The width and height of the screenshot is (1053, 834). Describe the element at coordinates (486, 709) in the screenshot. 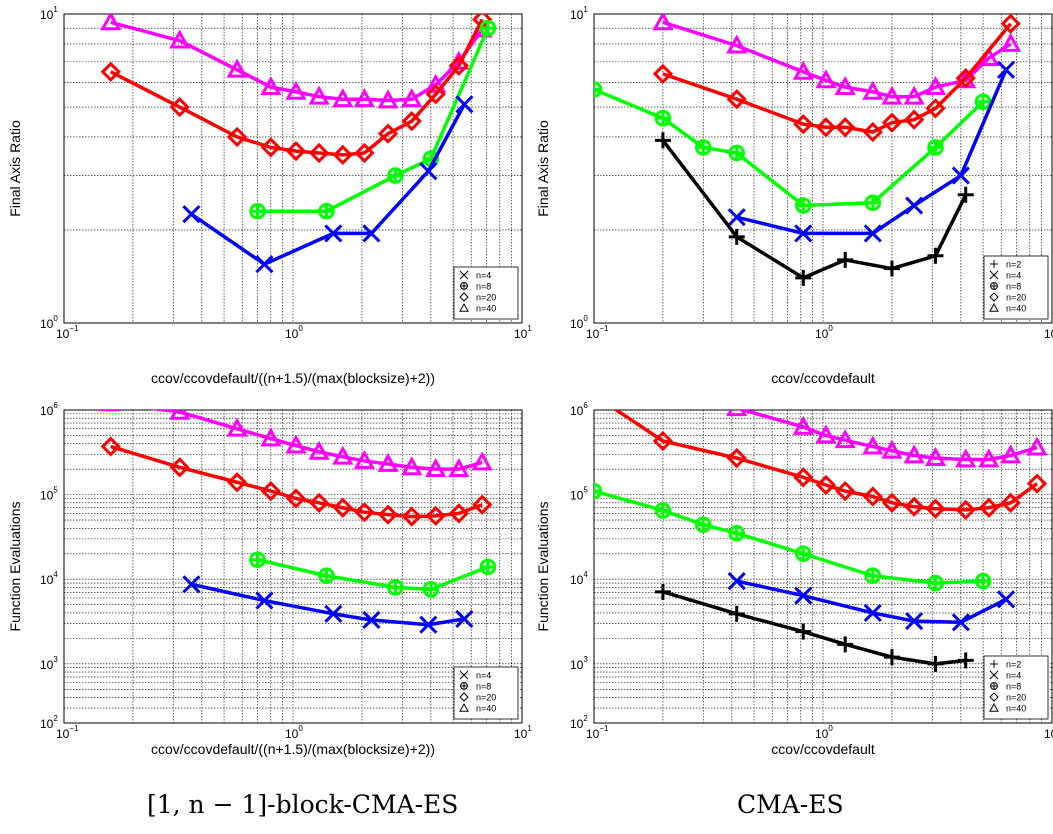

I see `legend-label: n=40` at that location.